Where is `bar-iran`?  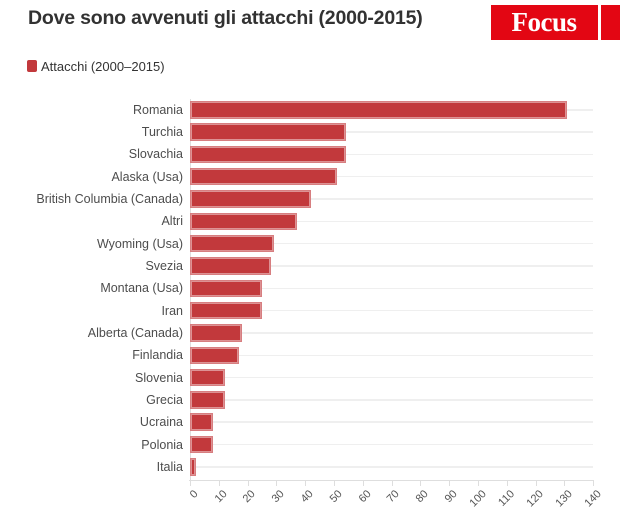
bar-iran is located at coordinates (226, 310).